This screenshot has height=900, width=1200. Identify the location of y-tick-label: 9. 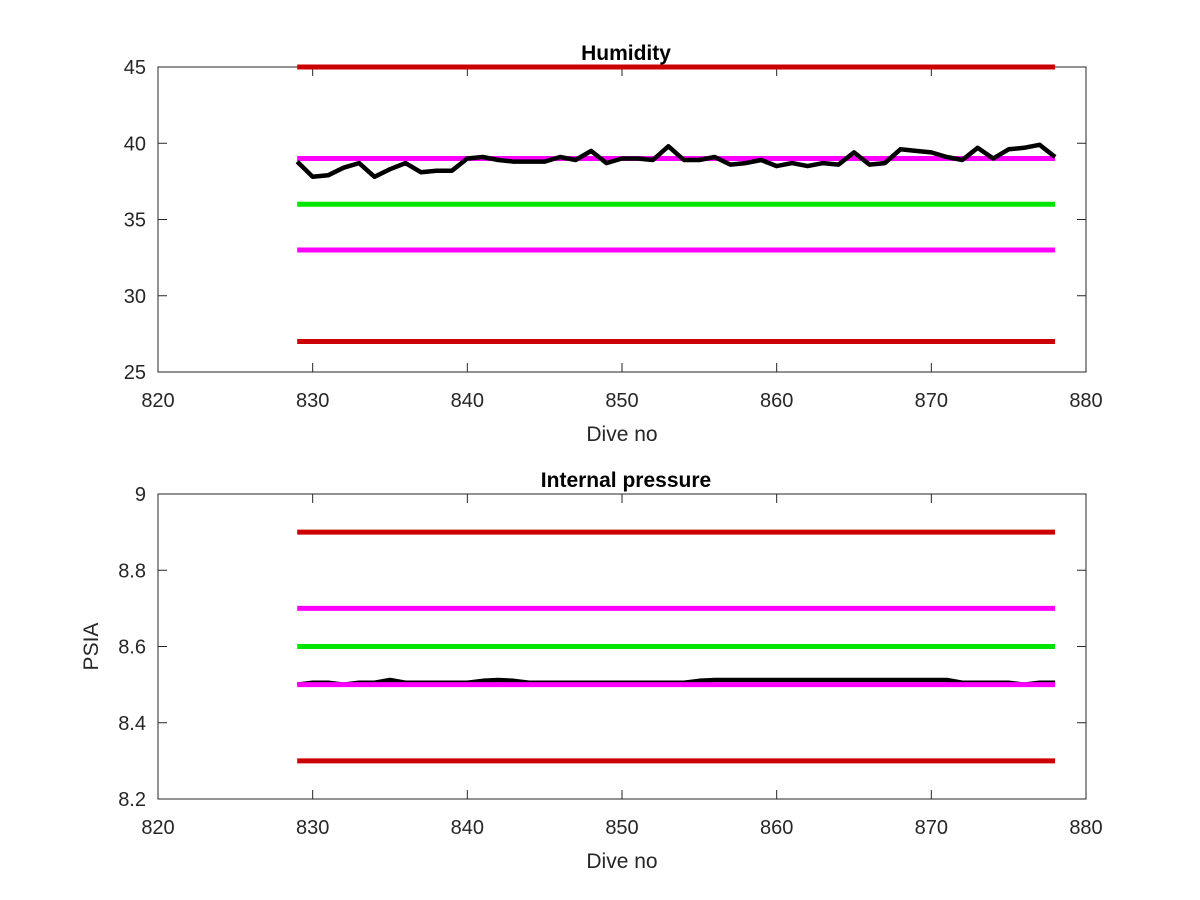
(140, 495).